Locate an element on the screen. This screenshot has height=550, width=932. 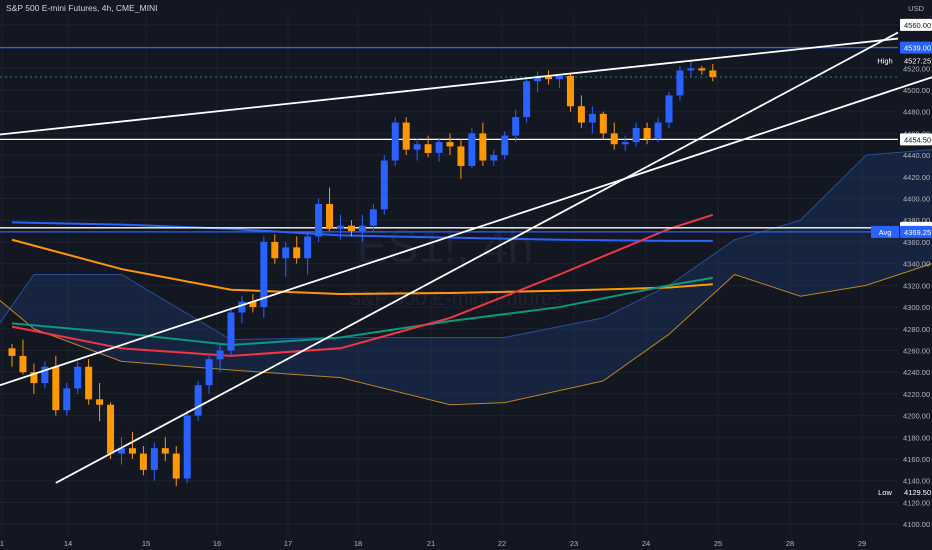
price-tick: 4480.00 is located at coordinates (916, 112).